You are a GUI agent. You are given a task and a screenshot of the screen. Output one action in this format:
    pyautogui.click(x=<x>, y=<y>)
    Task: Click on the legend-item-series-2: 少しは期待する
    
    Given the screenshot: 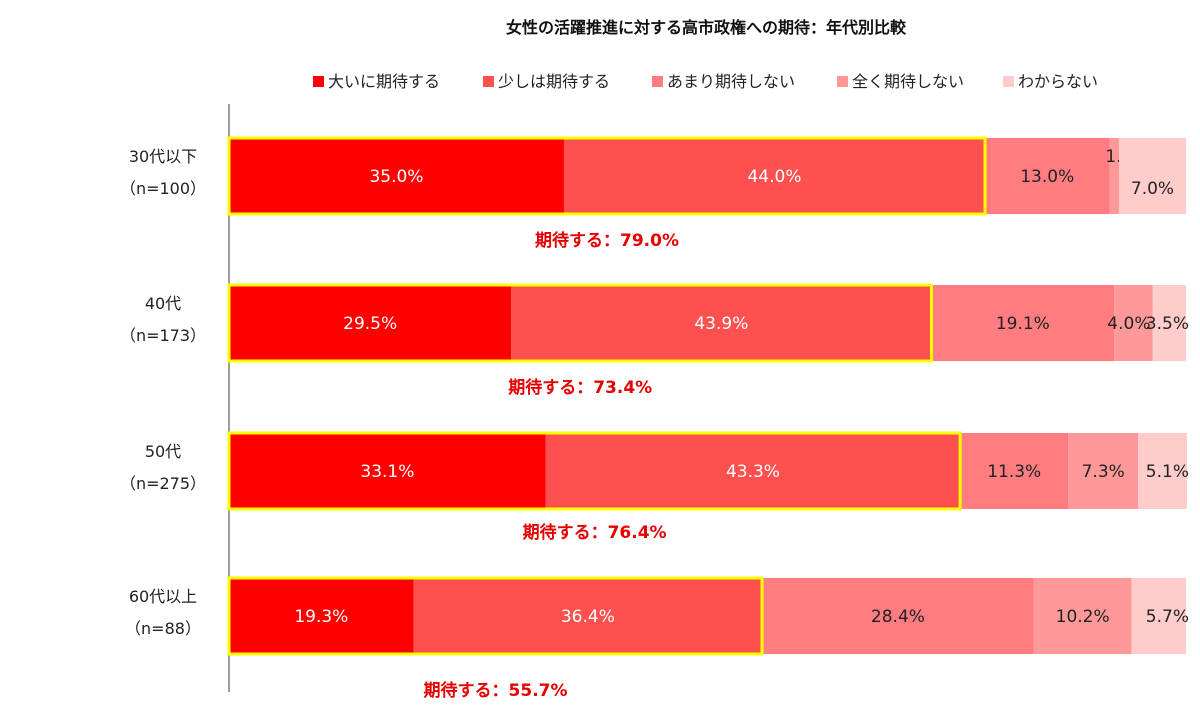 What is the action you would take?
    pyautogui.click(x=546, y=80)
    